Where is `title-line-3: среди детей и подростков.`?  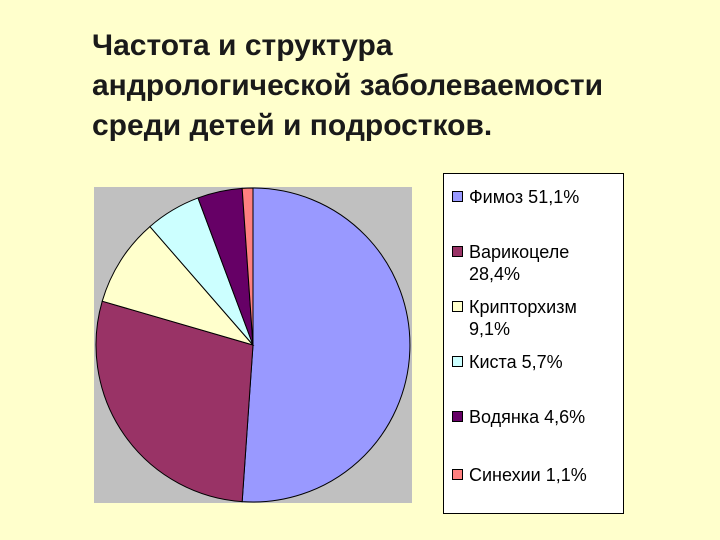 title-line-3: среди детей и подростков. is located at coordinates (292, 125).